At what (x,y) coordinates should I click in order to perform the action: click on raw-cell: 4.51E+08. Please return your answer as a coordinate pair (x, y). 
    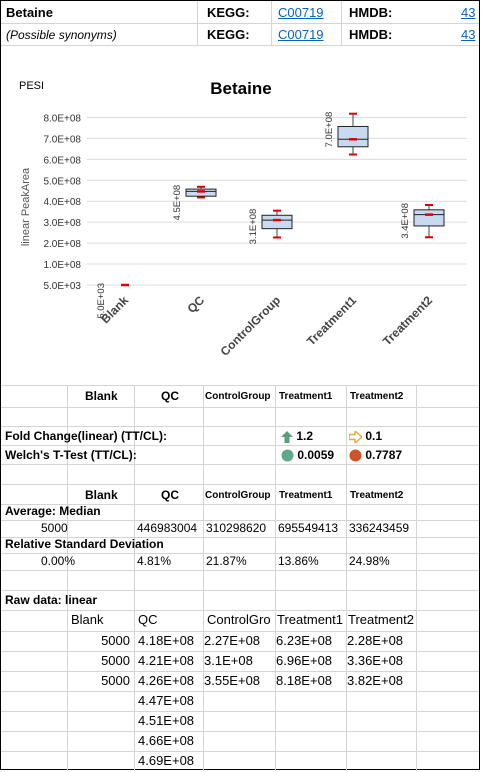
    Looking at the image, I should click on (166, 720).